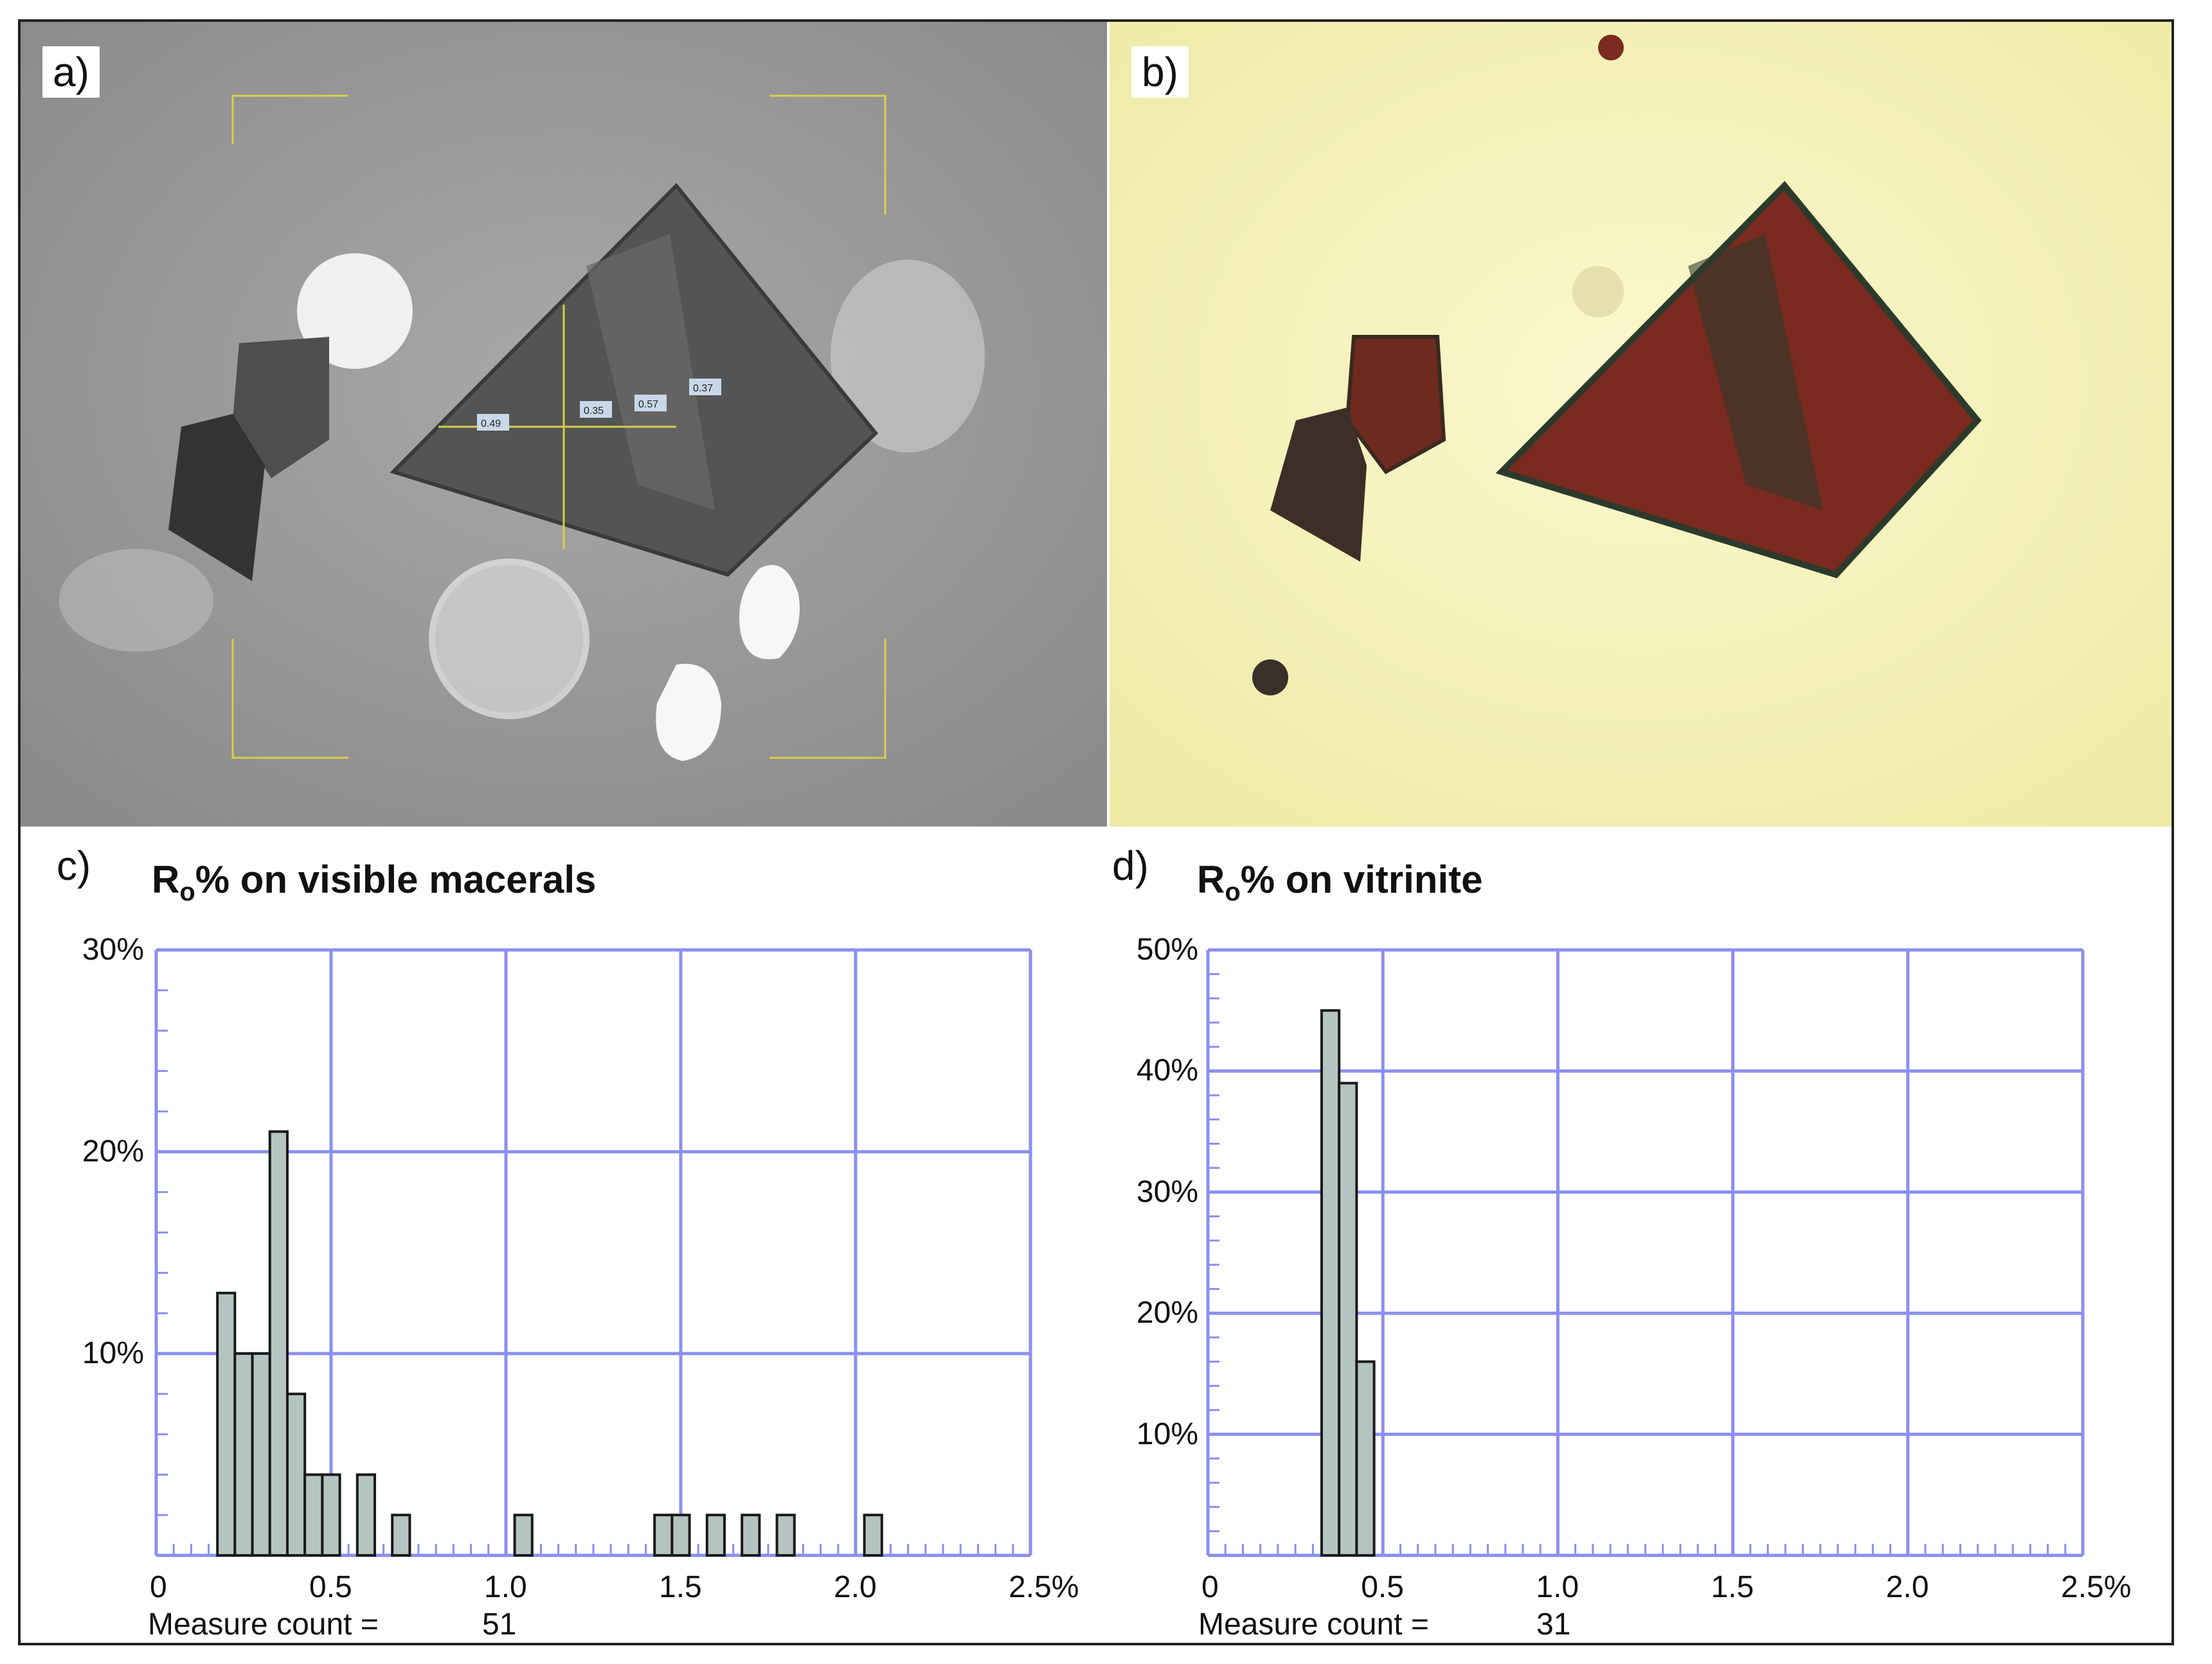 The image size is (2212, 1664). I want to click on chart-d-title-sub: o, so click(1233, 892).